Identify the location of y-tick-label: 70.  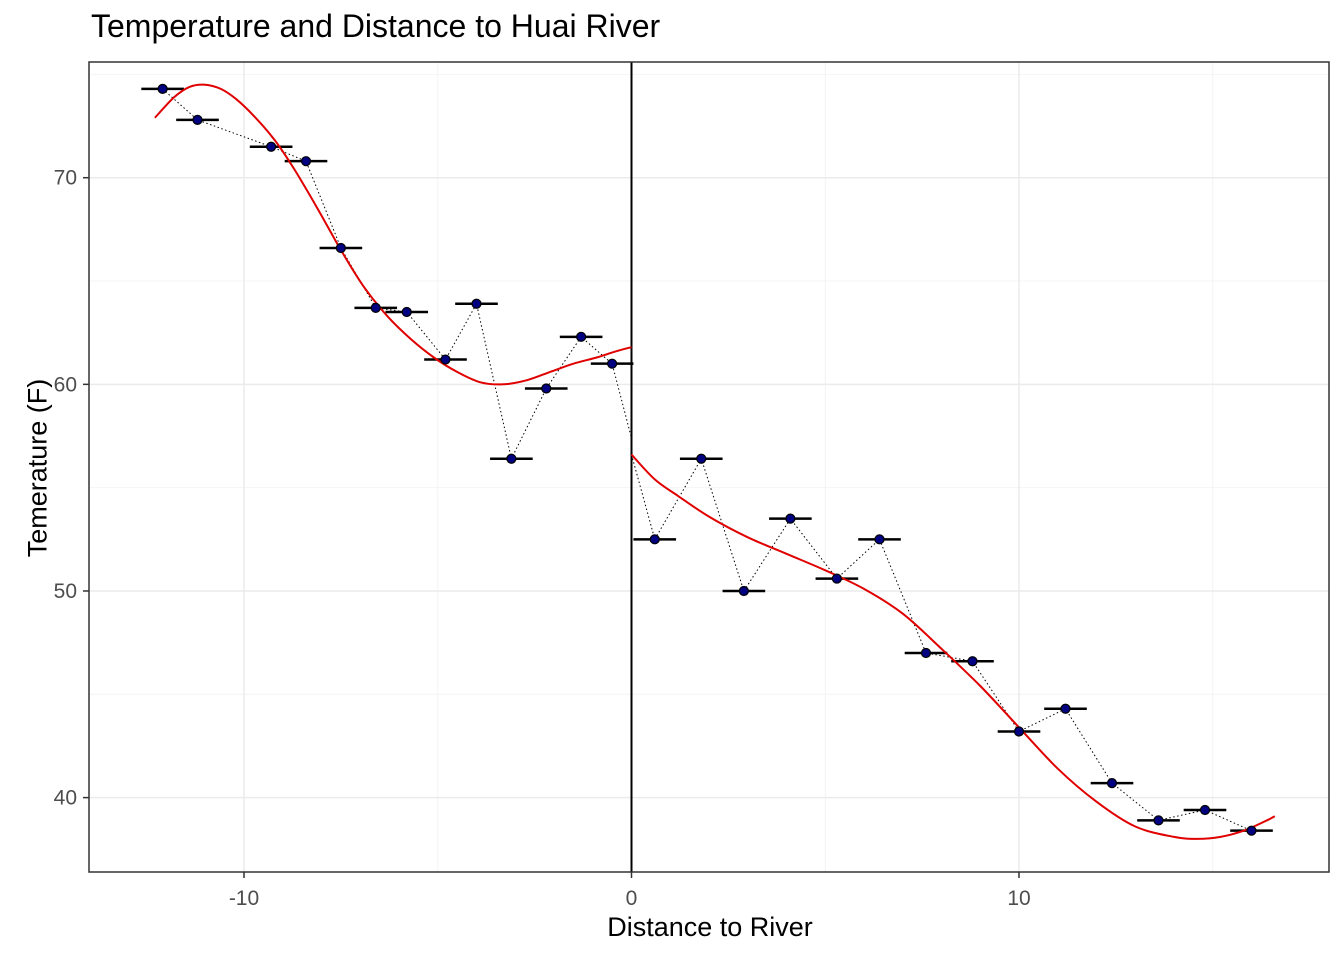
(65, 178).